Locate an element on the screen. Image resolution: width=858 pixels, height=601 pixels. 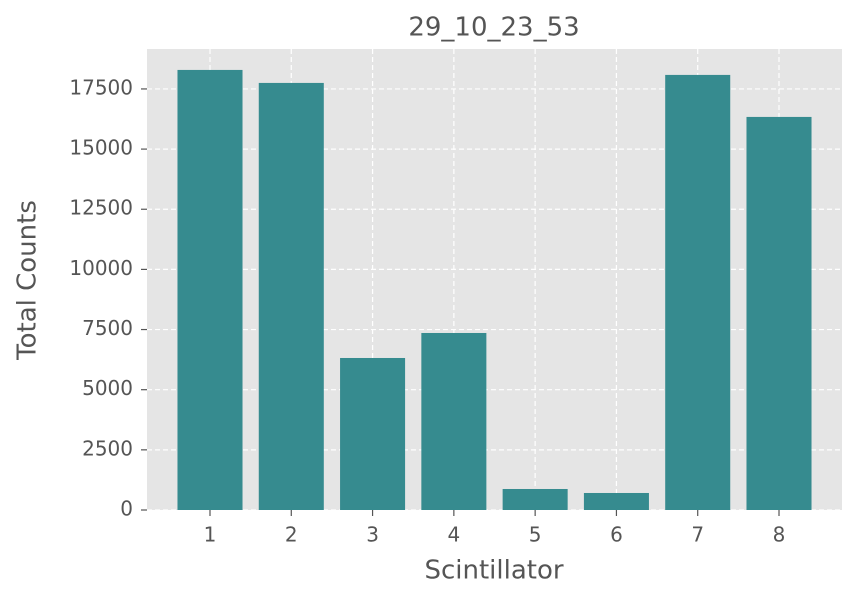
chart-title: 29_10_23_53 is located at coordinates (493, 28).